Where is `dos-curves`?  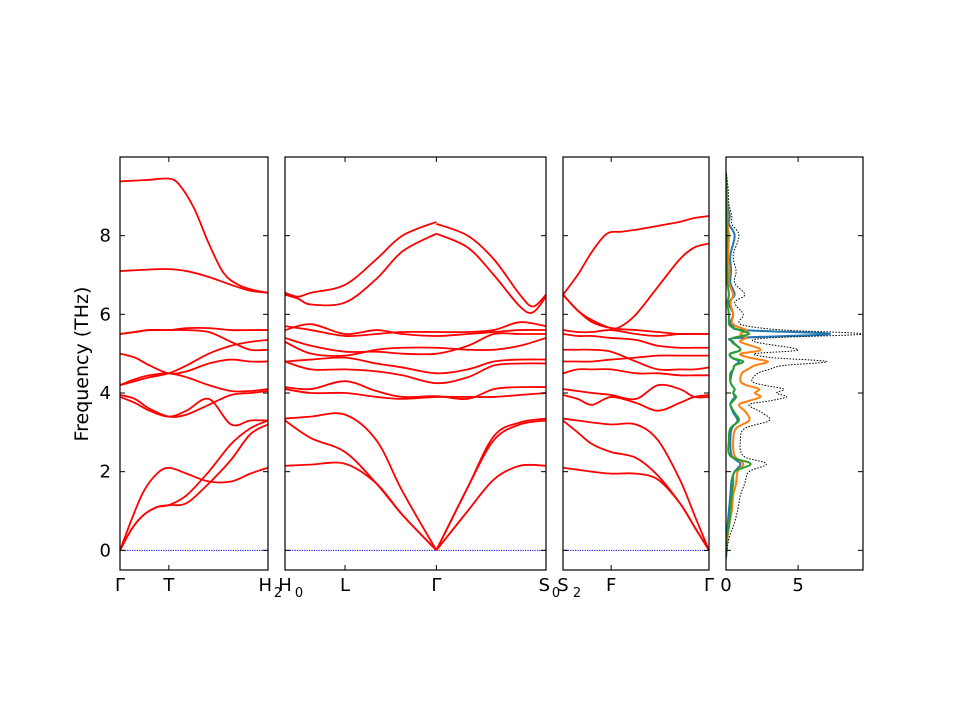
dos-curves is located at coordinates (794, 365).